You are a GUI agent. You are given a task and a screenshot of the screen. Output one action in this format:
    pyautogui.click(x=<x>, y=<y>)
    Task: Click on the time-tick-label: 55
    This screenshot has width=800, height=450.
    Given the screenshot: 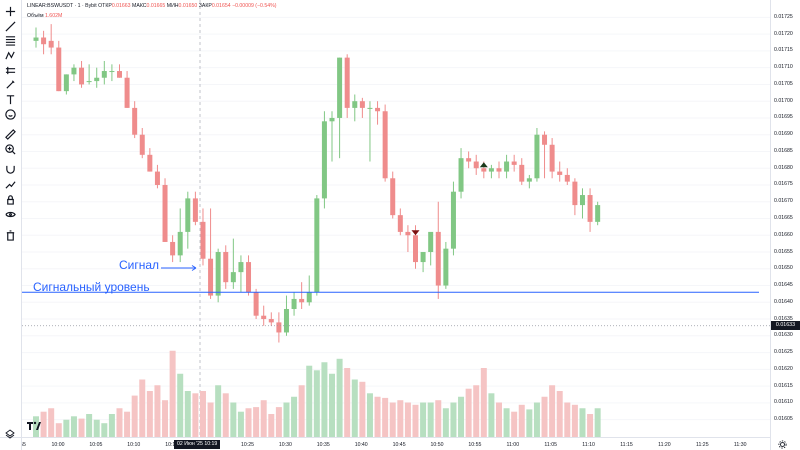 What is the action you would take?
    pyautogui.click(x=24, y=445)
    